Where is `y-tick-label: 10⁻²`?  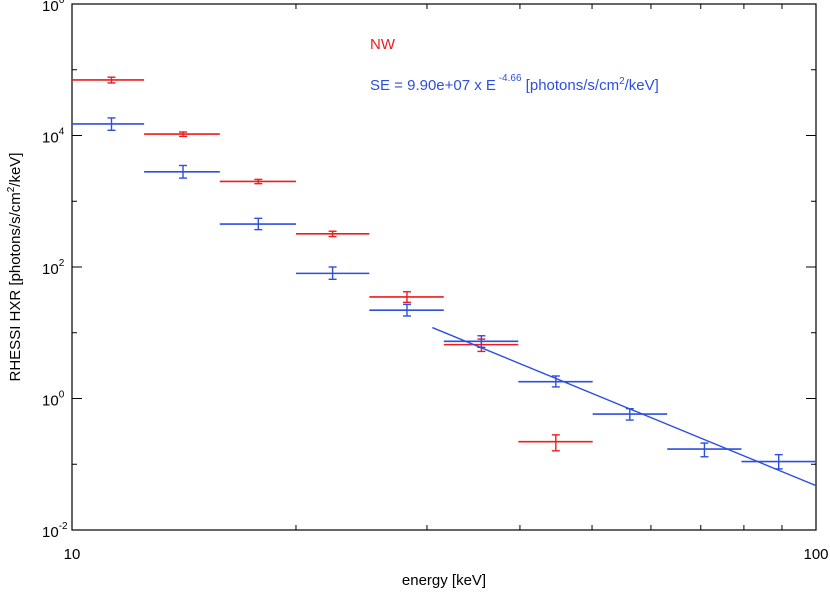 y-tick-label: 10⁻² is located at coordinates (55, 531).